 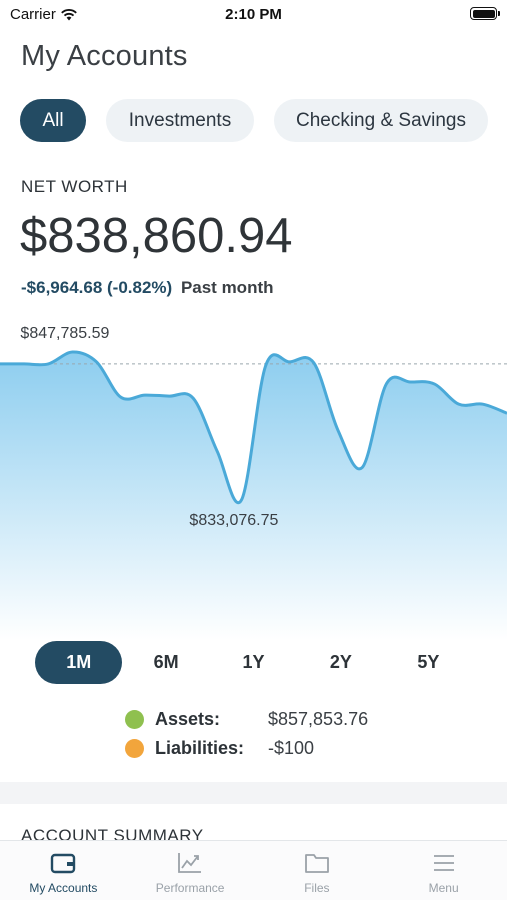 What do you see at coordinates (428, 662) in the screenshot?
I see `range-tab-5y: 5Y` at bounding box center [428, 662].